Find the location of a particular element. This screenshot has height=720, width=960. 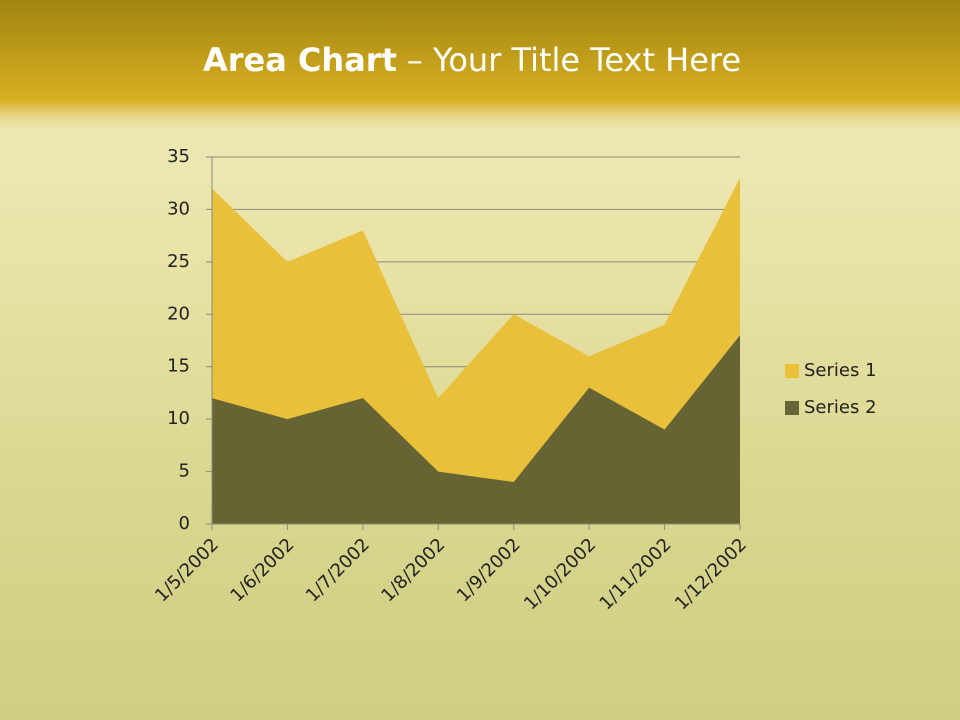

y-tick-label: 20 is located at coordinates (178, 313).